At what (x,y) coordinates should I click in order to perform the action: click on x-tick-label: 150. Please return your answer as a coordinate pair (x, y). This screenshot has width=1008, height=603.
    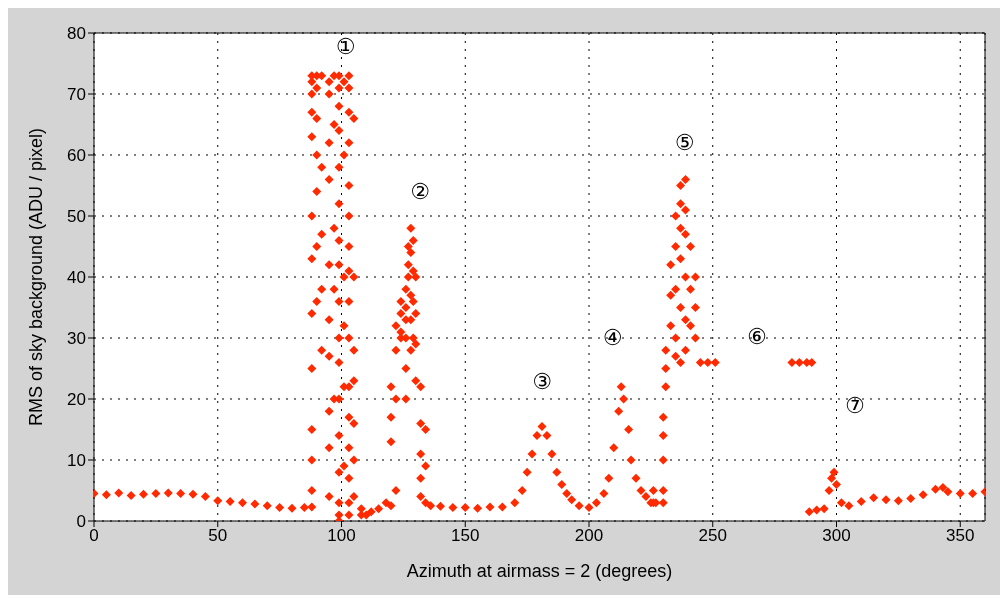
    Looking at the image, I should click on (465, 536).